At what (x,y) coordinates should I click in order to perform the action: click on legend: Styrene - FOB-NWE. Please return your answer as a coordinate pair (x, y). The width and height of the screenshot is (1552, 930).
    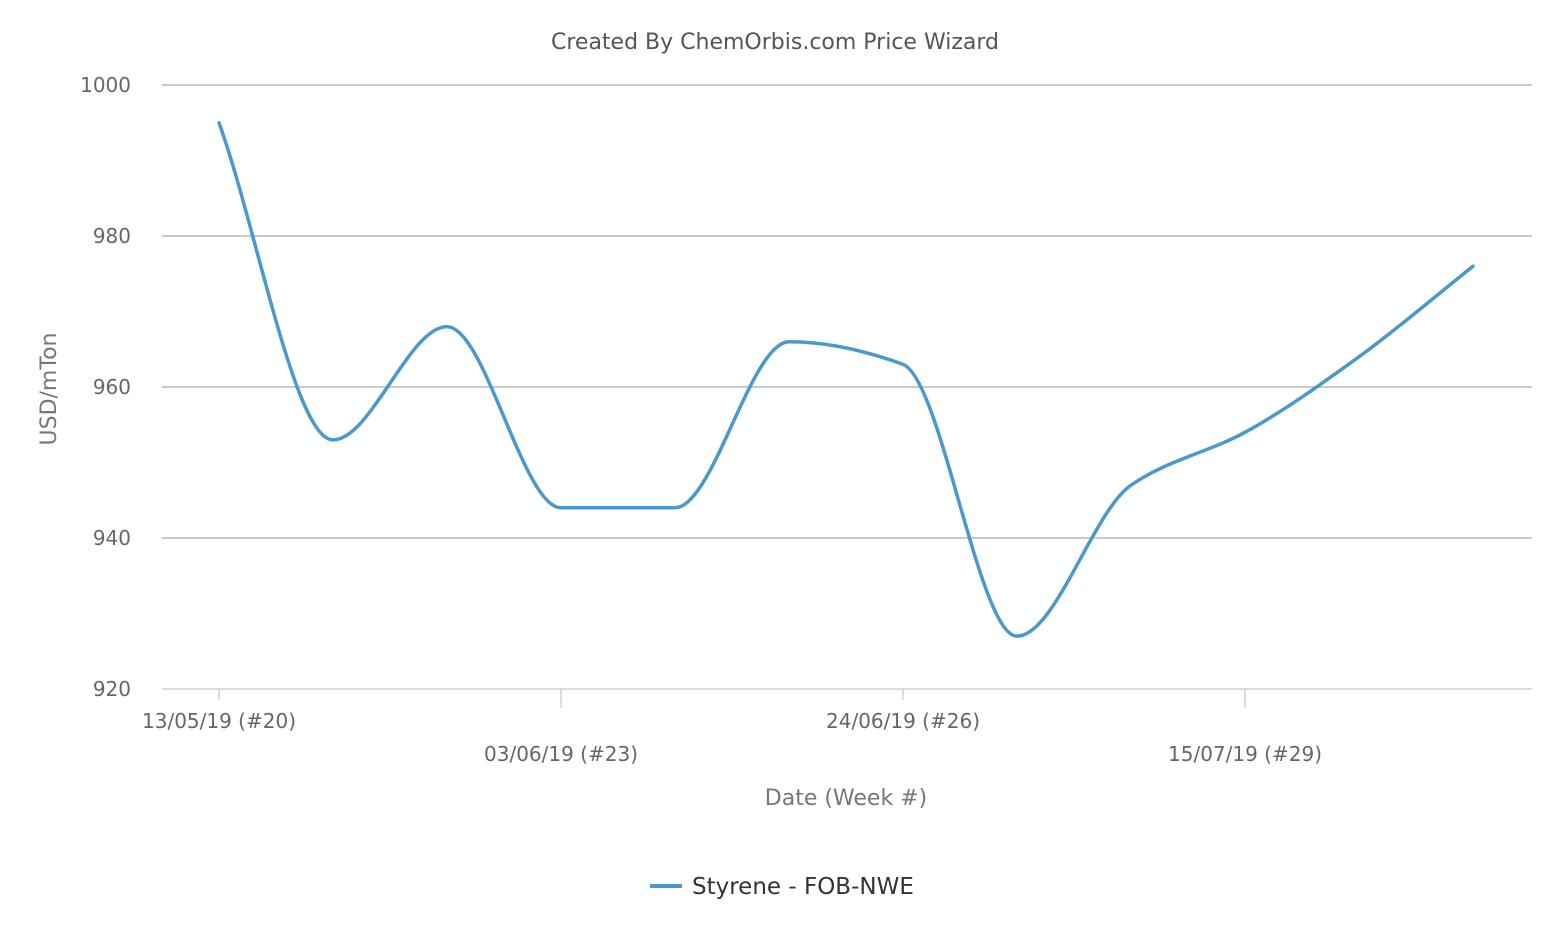
    Looking at the image, I should click on (782, 887).